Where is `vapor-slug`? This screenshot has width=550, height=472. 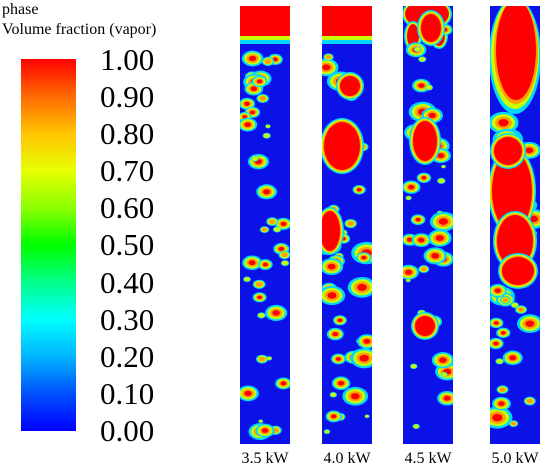 vapor-slug is located at coordinates (515, 60).